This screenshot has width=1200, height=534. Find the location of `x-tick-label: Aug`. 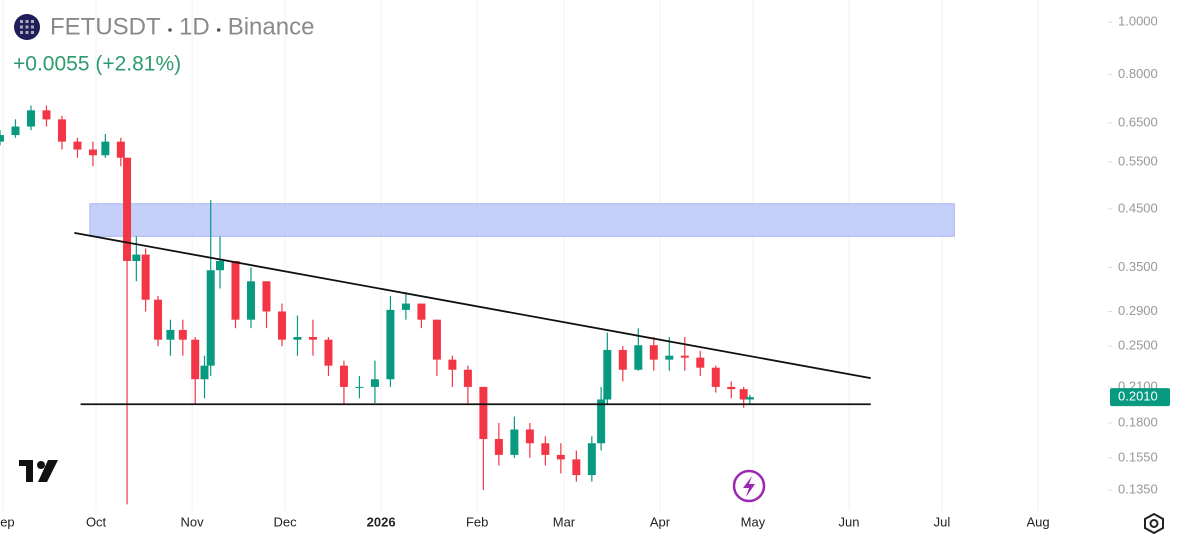

x-tick-label: Aug is located at coordinates (1037, 521).